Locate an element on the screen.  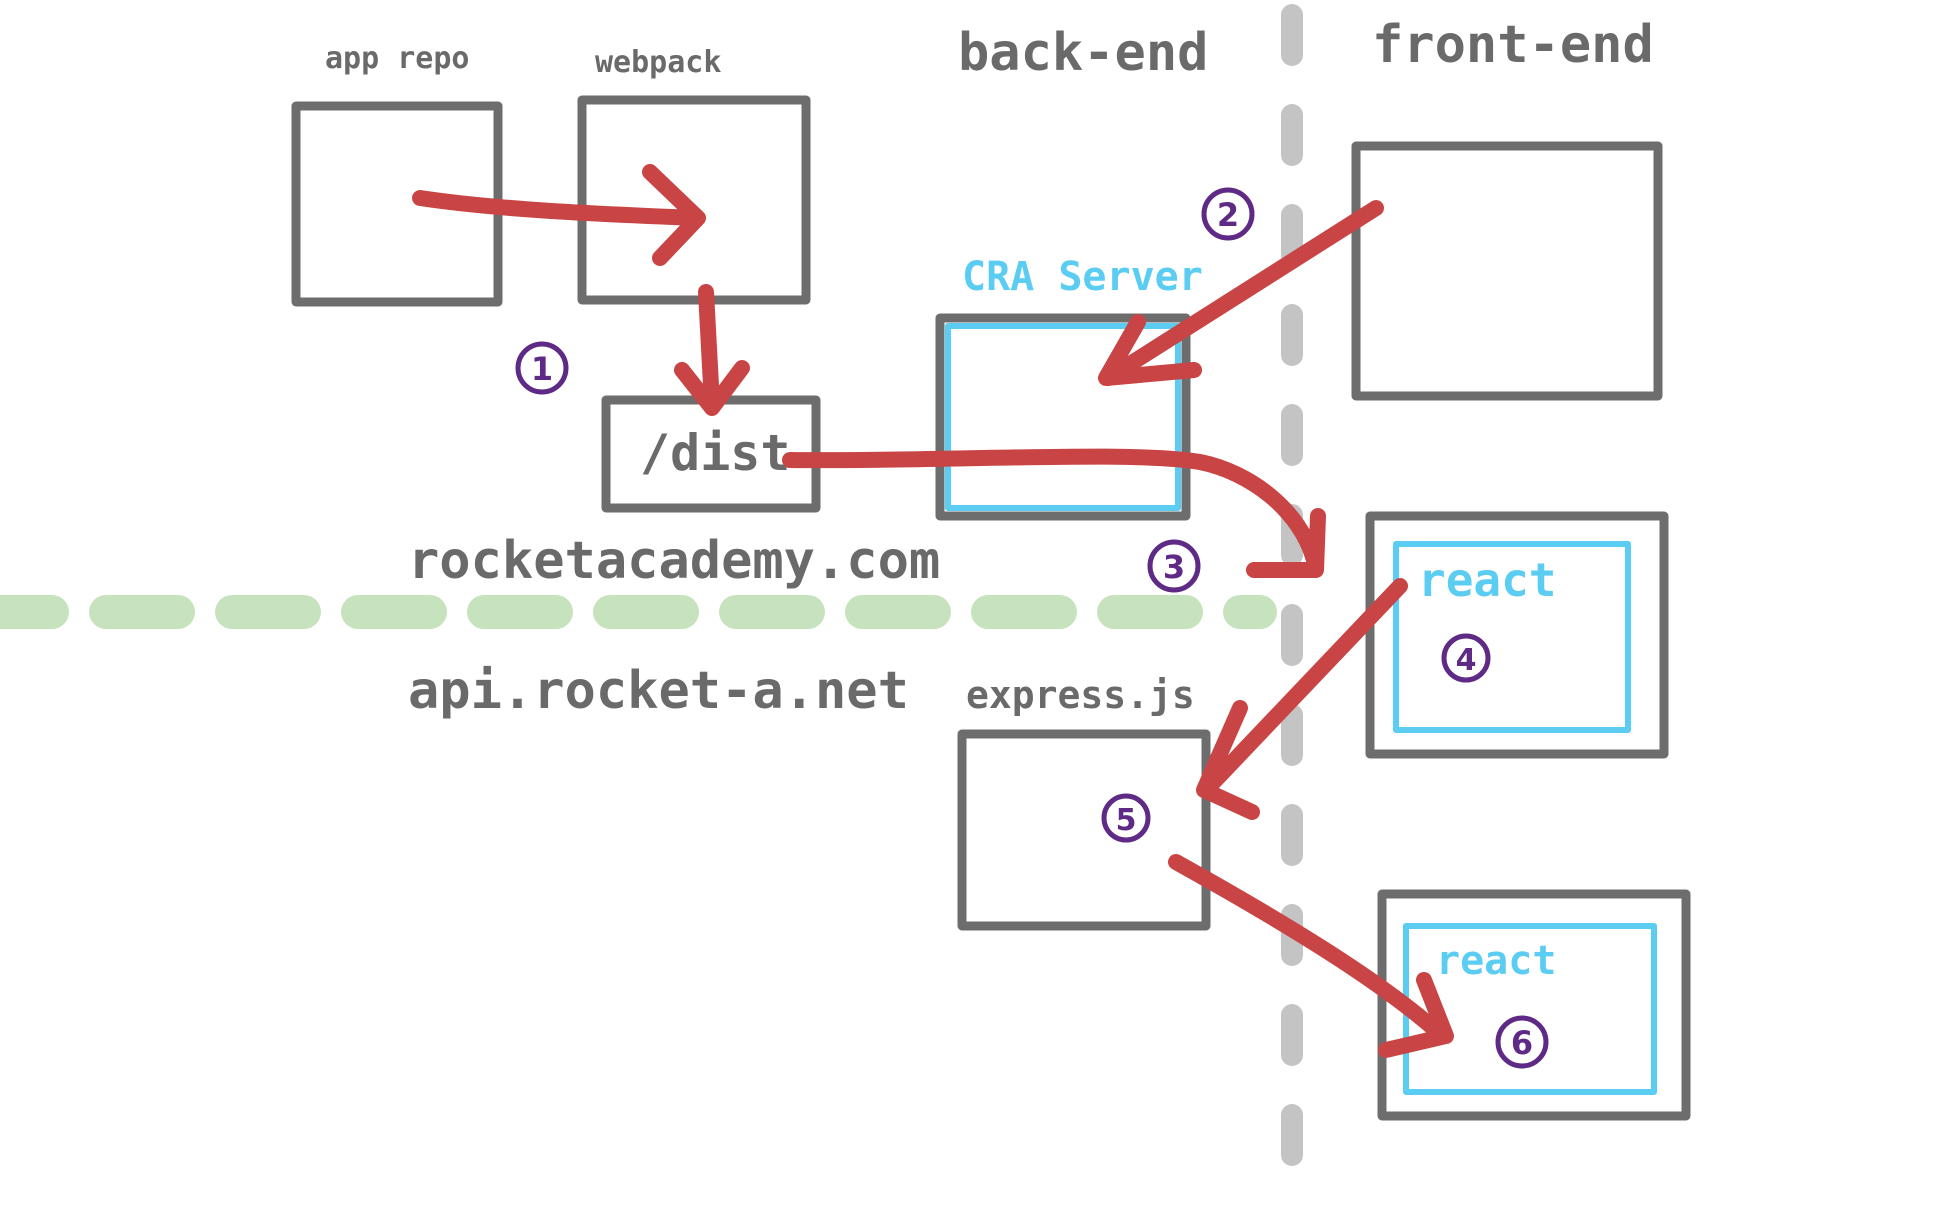
arrow-browser-to-cra is located at coordinates (1242, 293).